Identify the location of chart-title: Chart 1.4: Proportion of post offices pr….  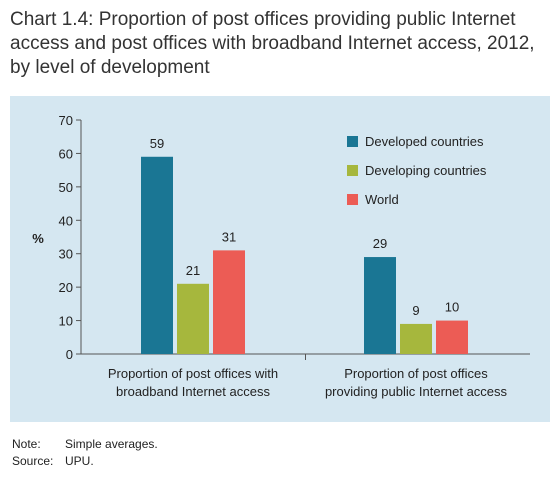
(272, 43).